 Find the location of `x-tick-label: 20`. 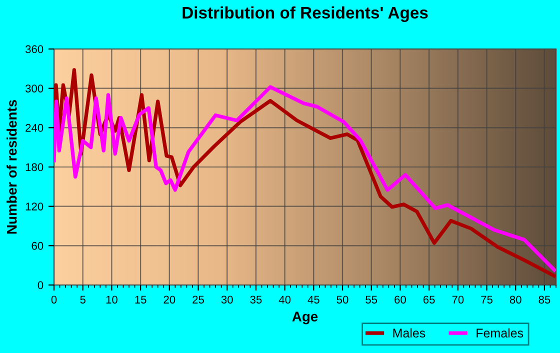

x-tick-label: 20 is located at coordinates (170, 300).